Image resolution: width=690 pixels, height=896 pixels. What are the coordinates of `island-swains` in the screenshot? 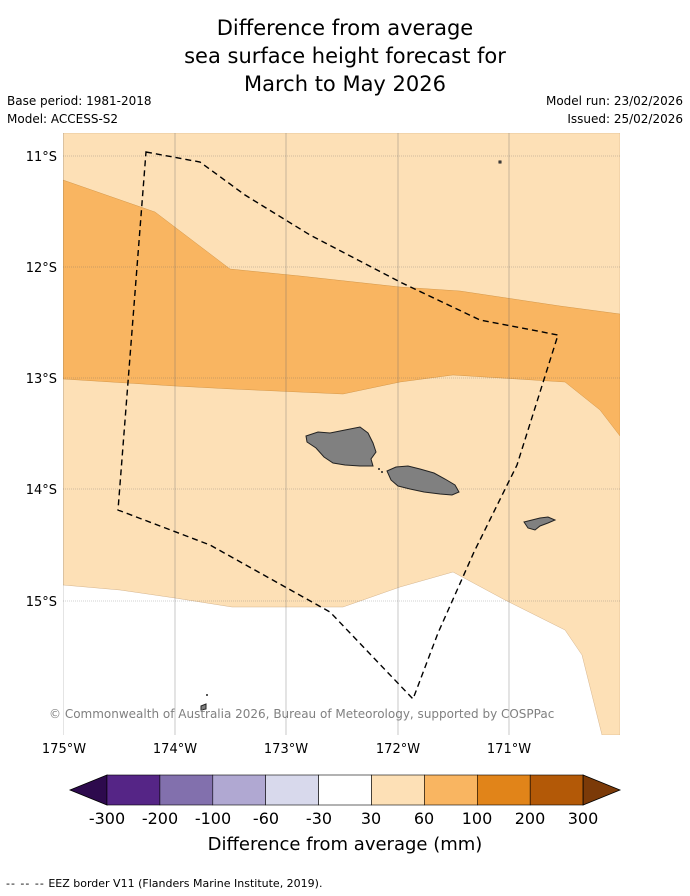 It's located at (500, 162).